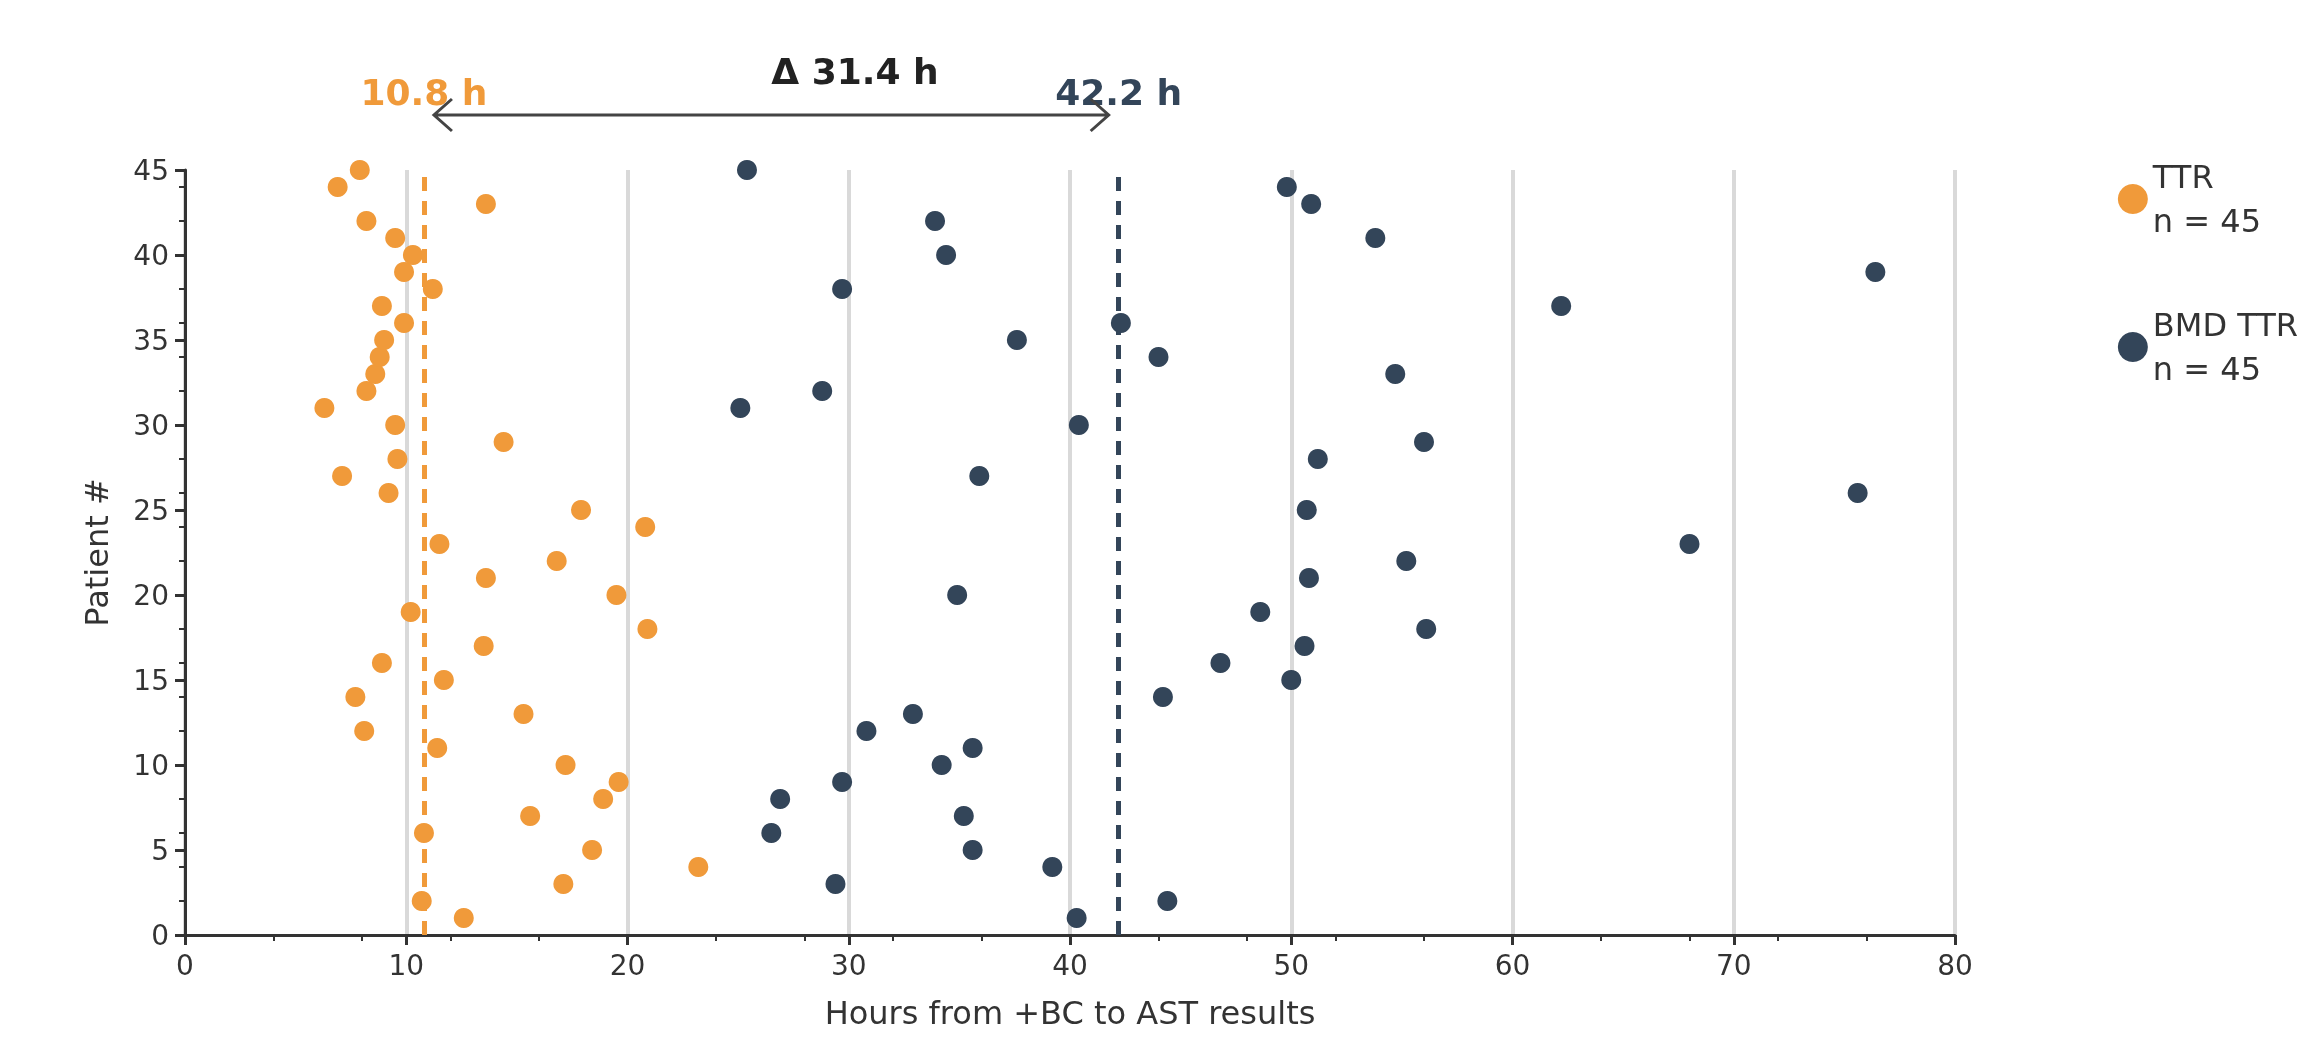 This screenshot has height=1060, width=2323. Describe the element at coordinates (848, 965) in the screenshot. I see `x-tick-label: 30` at that location.